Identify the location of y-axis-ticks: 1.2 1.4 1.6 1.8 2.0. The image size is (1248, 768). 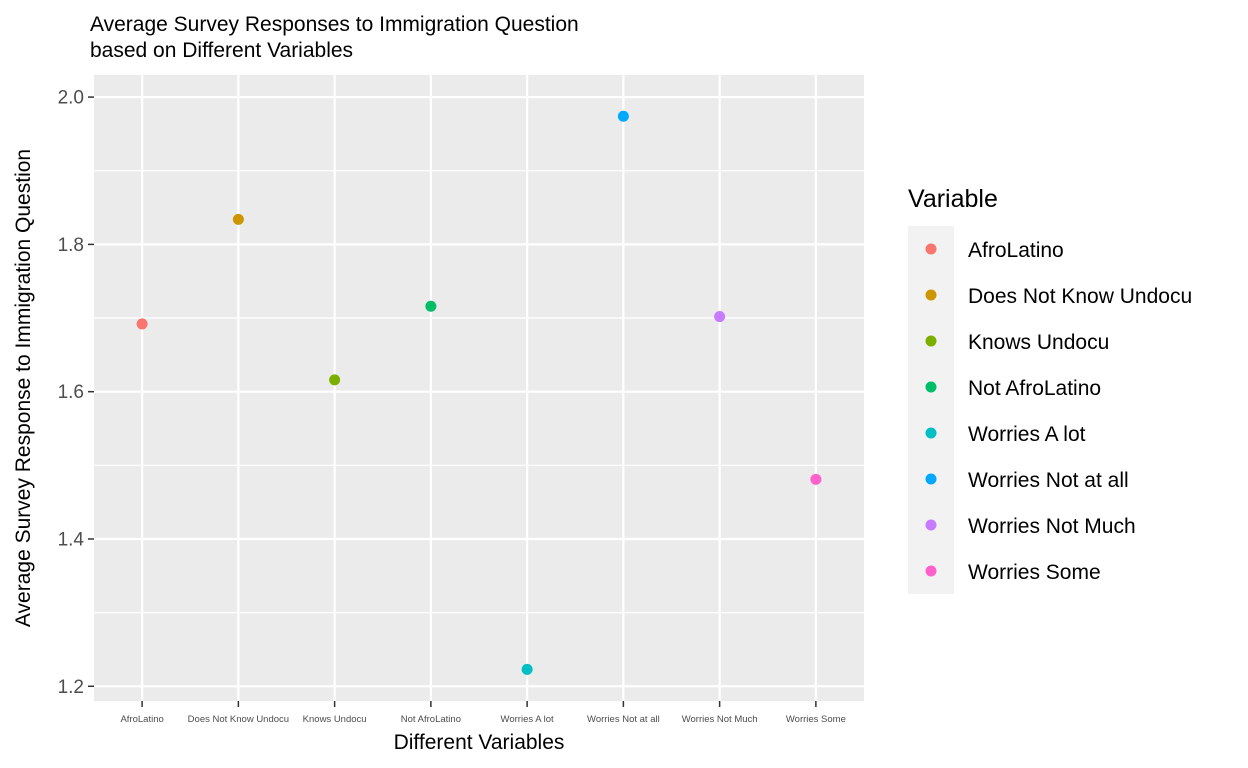
(76, 393).